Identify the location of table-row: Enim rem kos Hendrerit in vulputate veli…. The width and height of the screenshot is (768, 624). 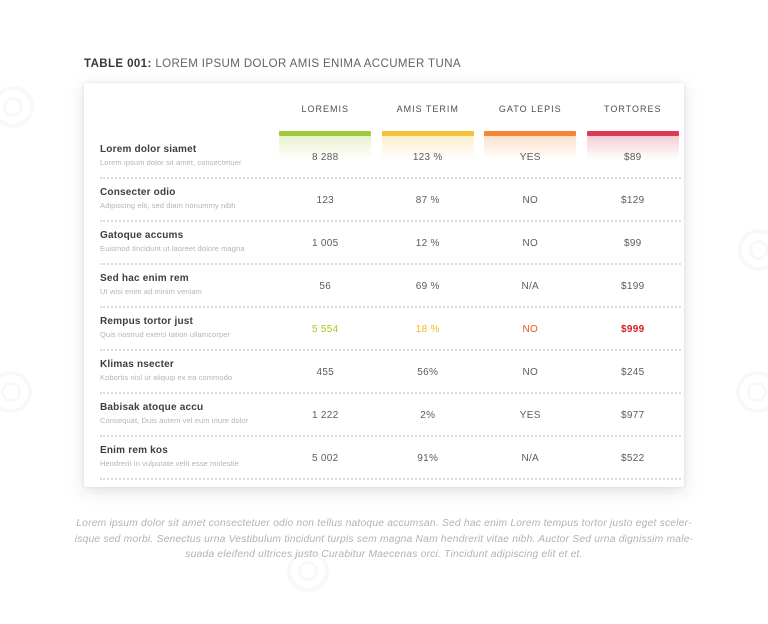
(384, 458).